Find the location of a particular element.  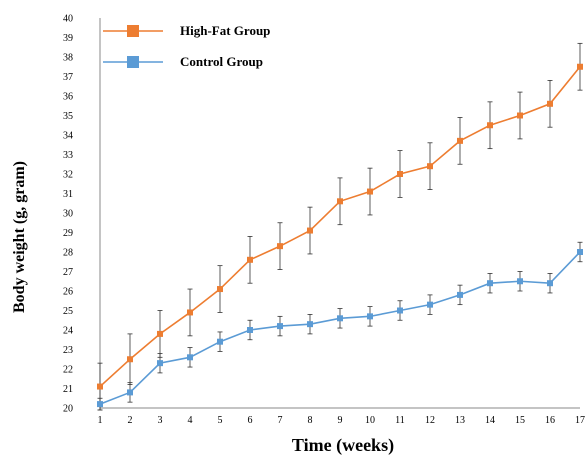

y-tick-label: 27 is located at coordinates (68, 272).